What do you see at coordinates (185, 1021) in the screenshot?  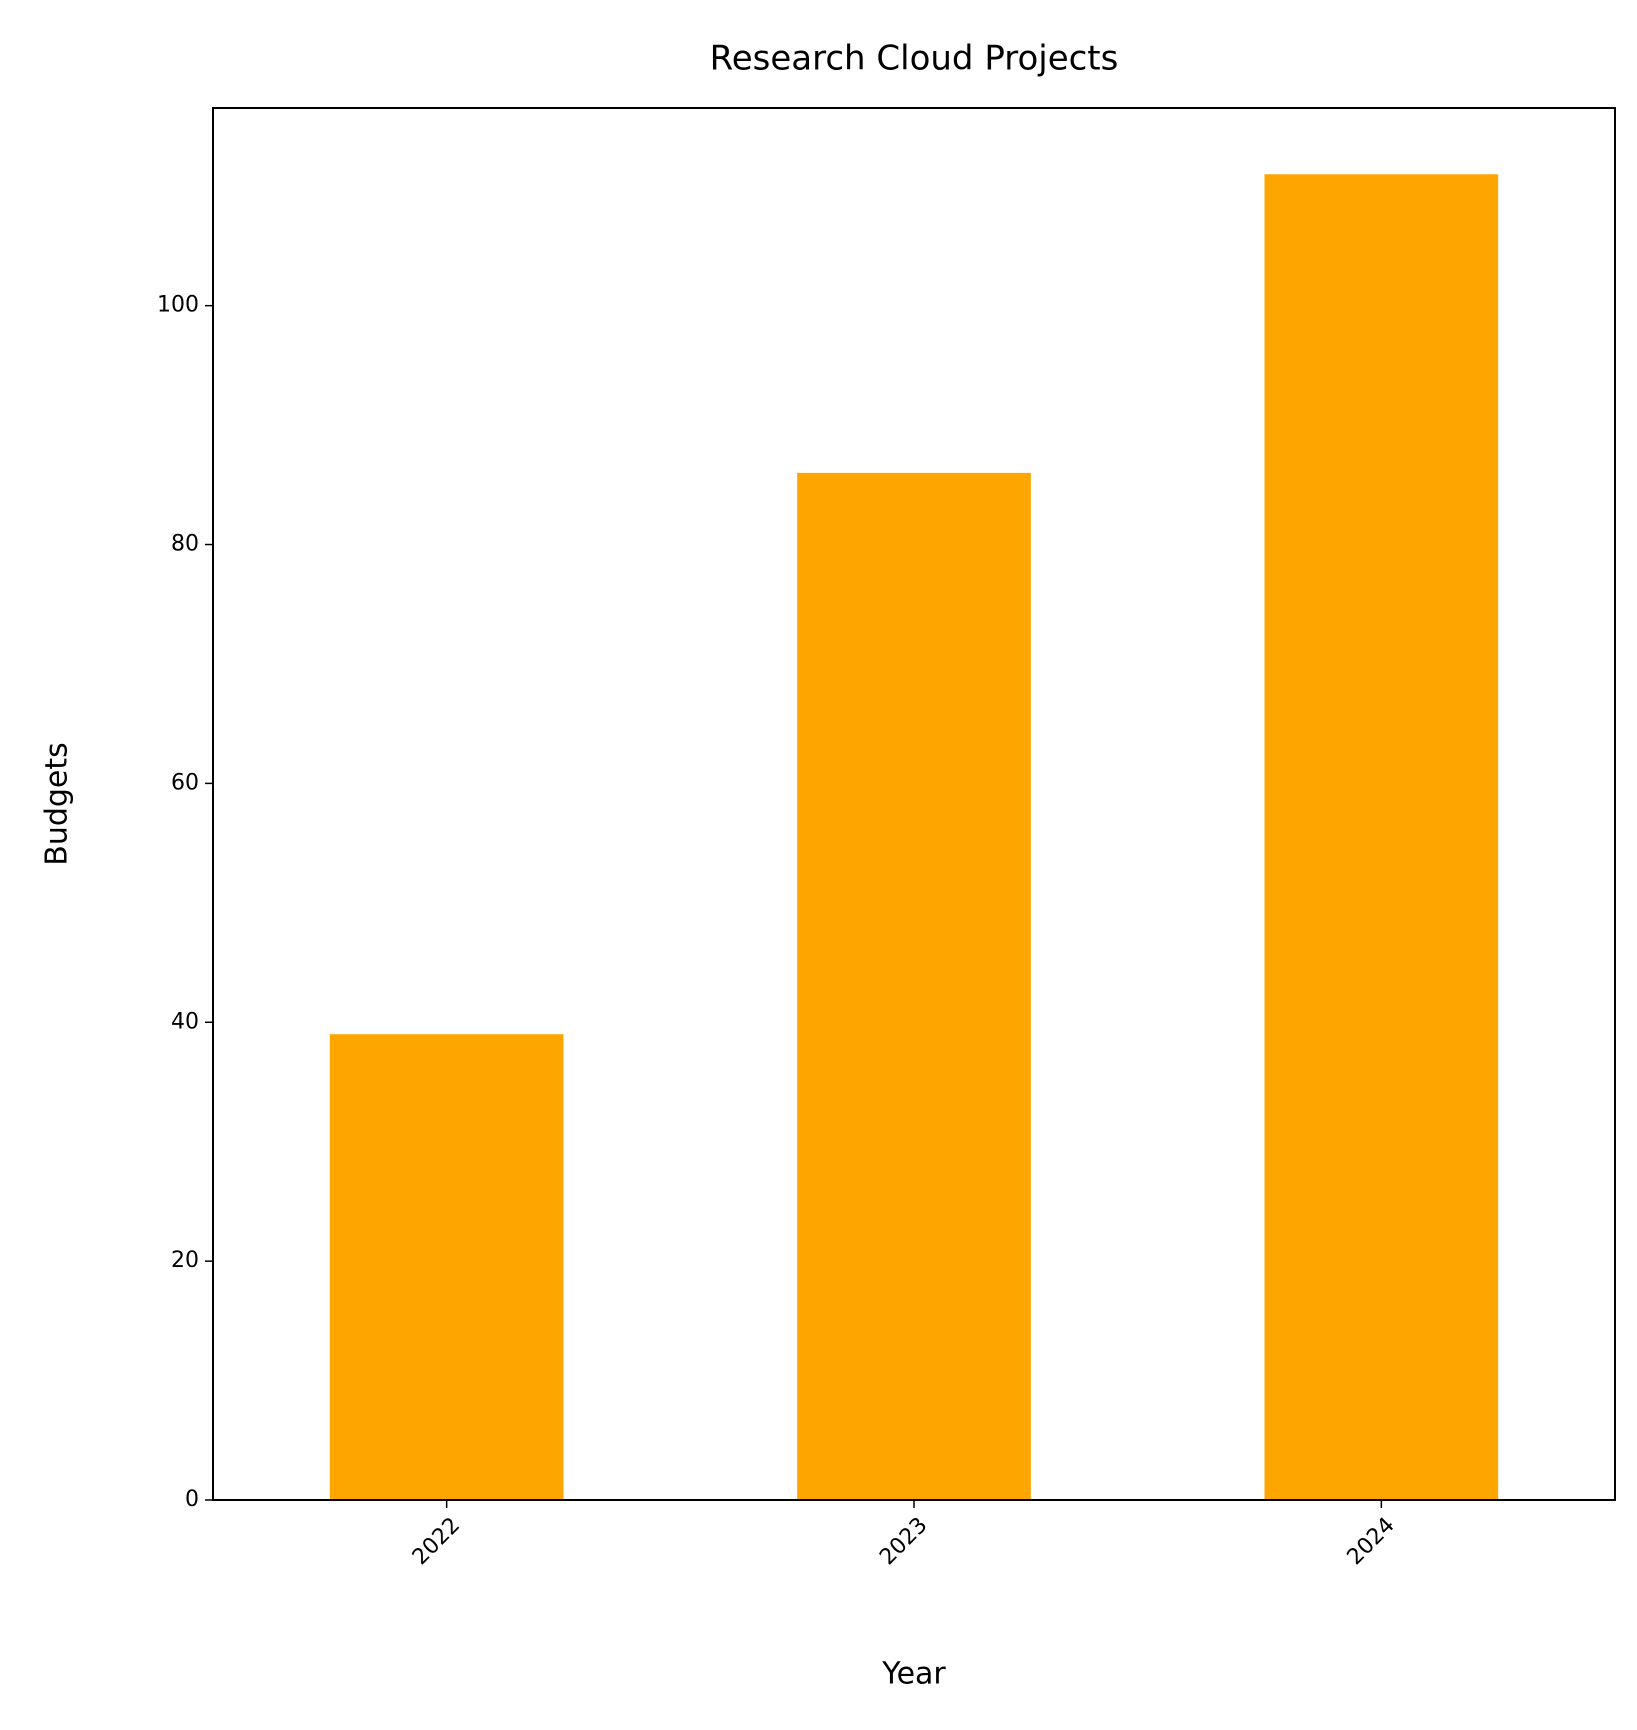 I see `y-tick-label: 40` at bounding box center [185, 1021].